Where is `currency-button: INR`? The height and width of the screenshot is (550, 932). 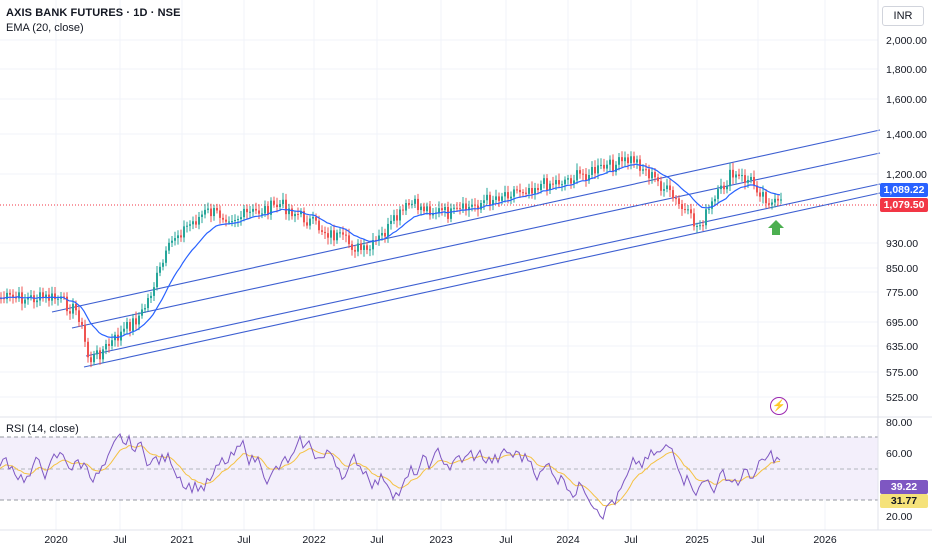 currency-button: INR is located at coordinates (903, 16).